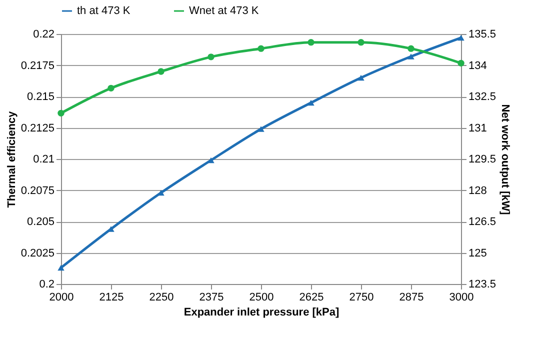  What do you see at coordinates (12, 159) in the screenshot?
I see `y-axis-title: Thermal efficiency` at bounding box center [12, 159].